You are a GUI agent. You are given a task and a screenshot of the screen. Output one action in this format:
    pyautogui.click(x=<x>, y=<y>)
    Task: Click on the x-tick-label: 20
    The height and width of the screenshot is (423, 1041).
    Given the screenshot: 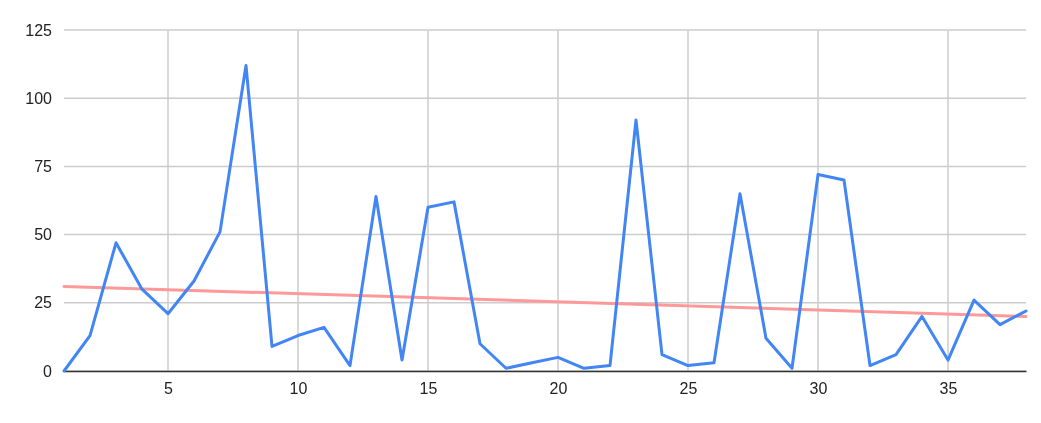 What is the action you would take?
    pyautogui.click(x=558, y=389)
    